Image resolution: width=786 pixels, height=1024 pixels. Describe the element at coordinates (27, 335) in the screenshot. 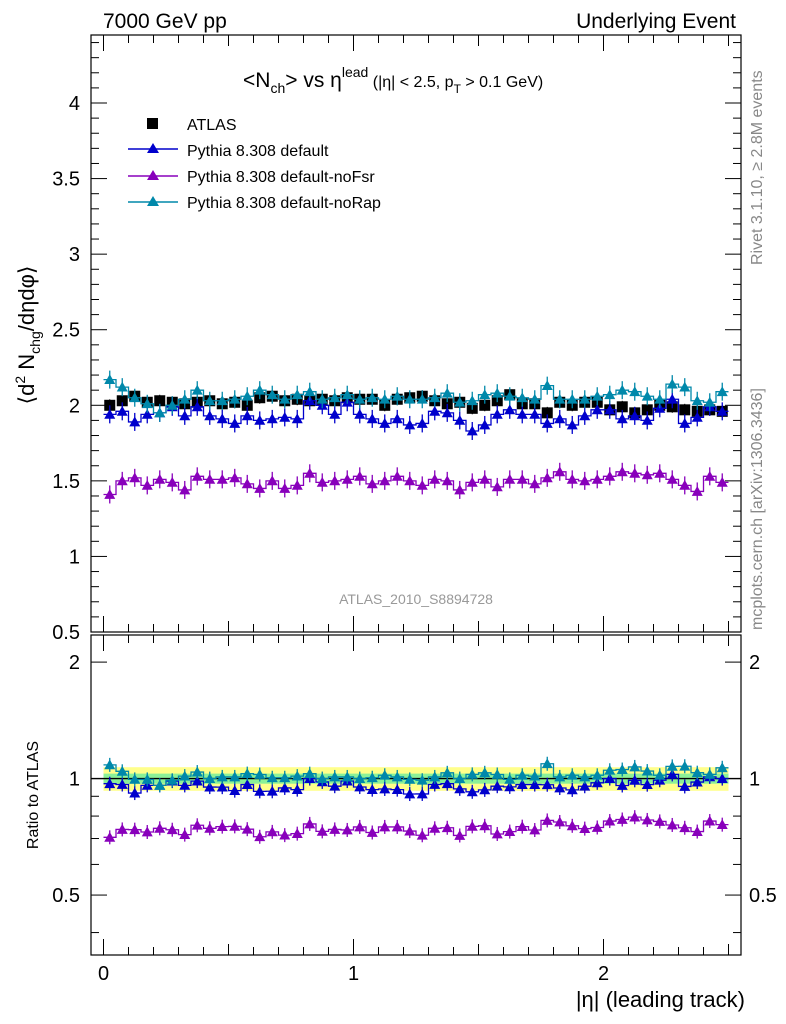

I see `y-axis-label-top: ⟨d2 Nchg/dηdφ⟩` at that location.